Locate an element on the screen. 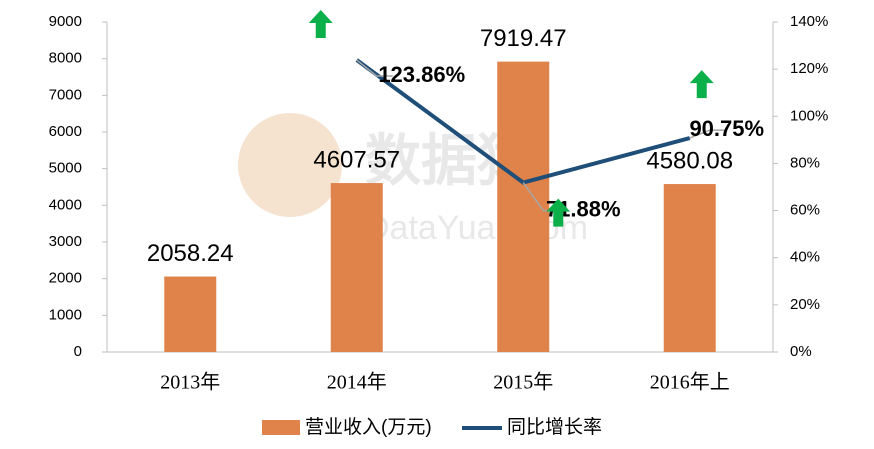 This screenshot has width=874, height=449. watermark-logo is located at coordinates (290, 165).